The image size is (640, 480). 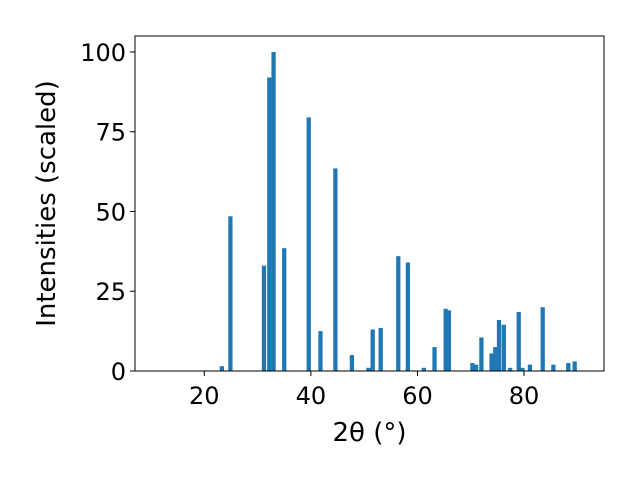 What do you see at coordinates (110, 292) in the screenshot?
I see `y-tick-label: 25` at bounding box center [110, 292].